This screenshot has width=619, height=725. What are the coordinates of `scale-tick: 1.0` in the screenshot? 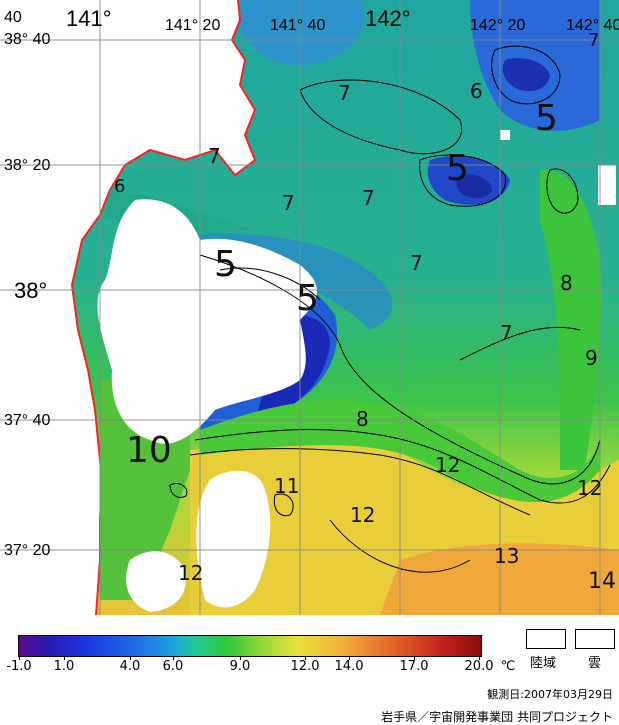 It's located at (64, 666).